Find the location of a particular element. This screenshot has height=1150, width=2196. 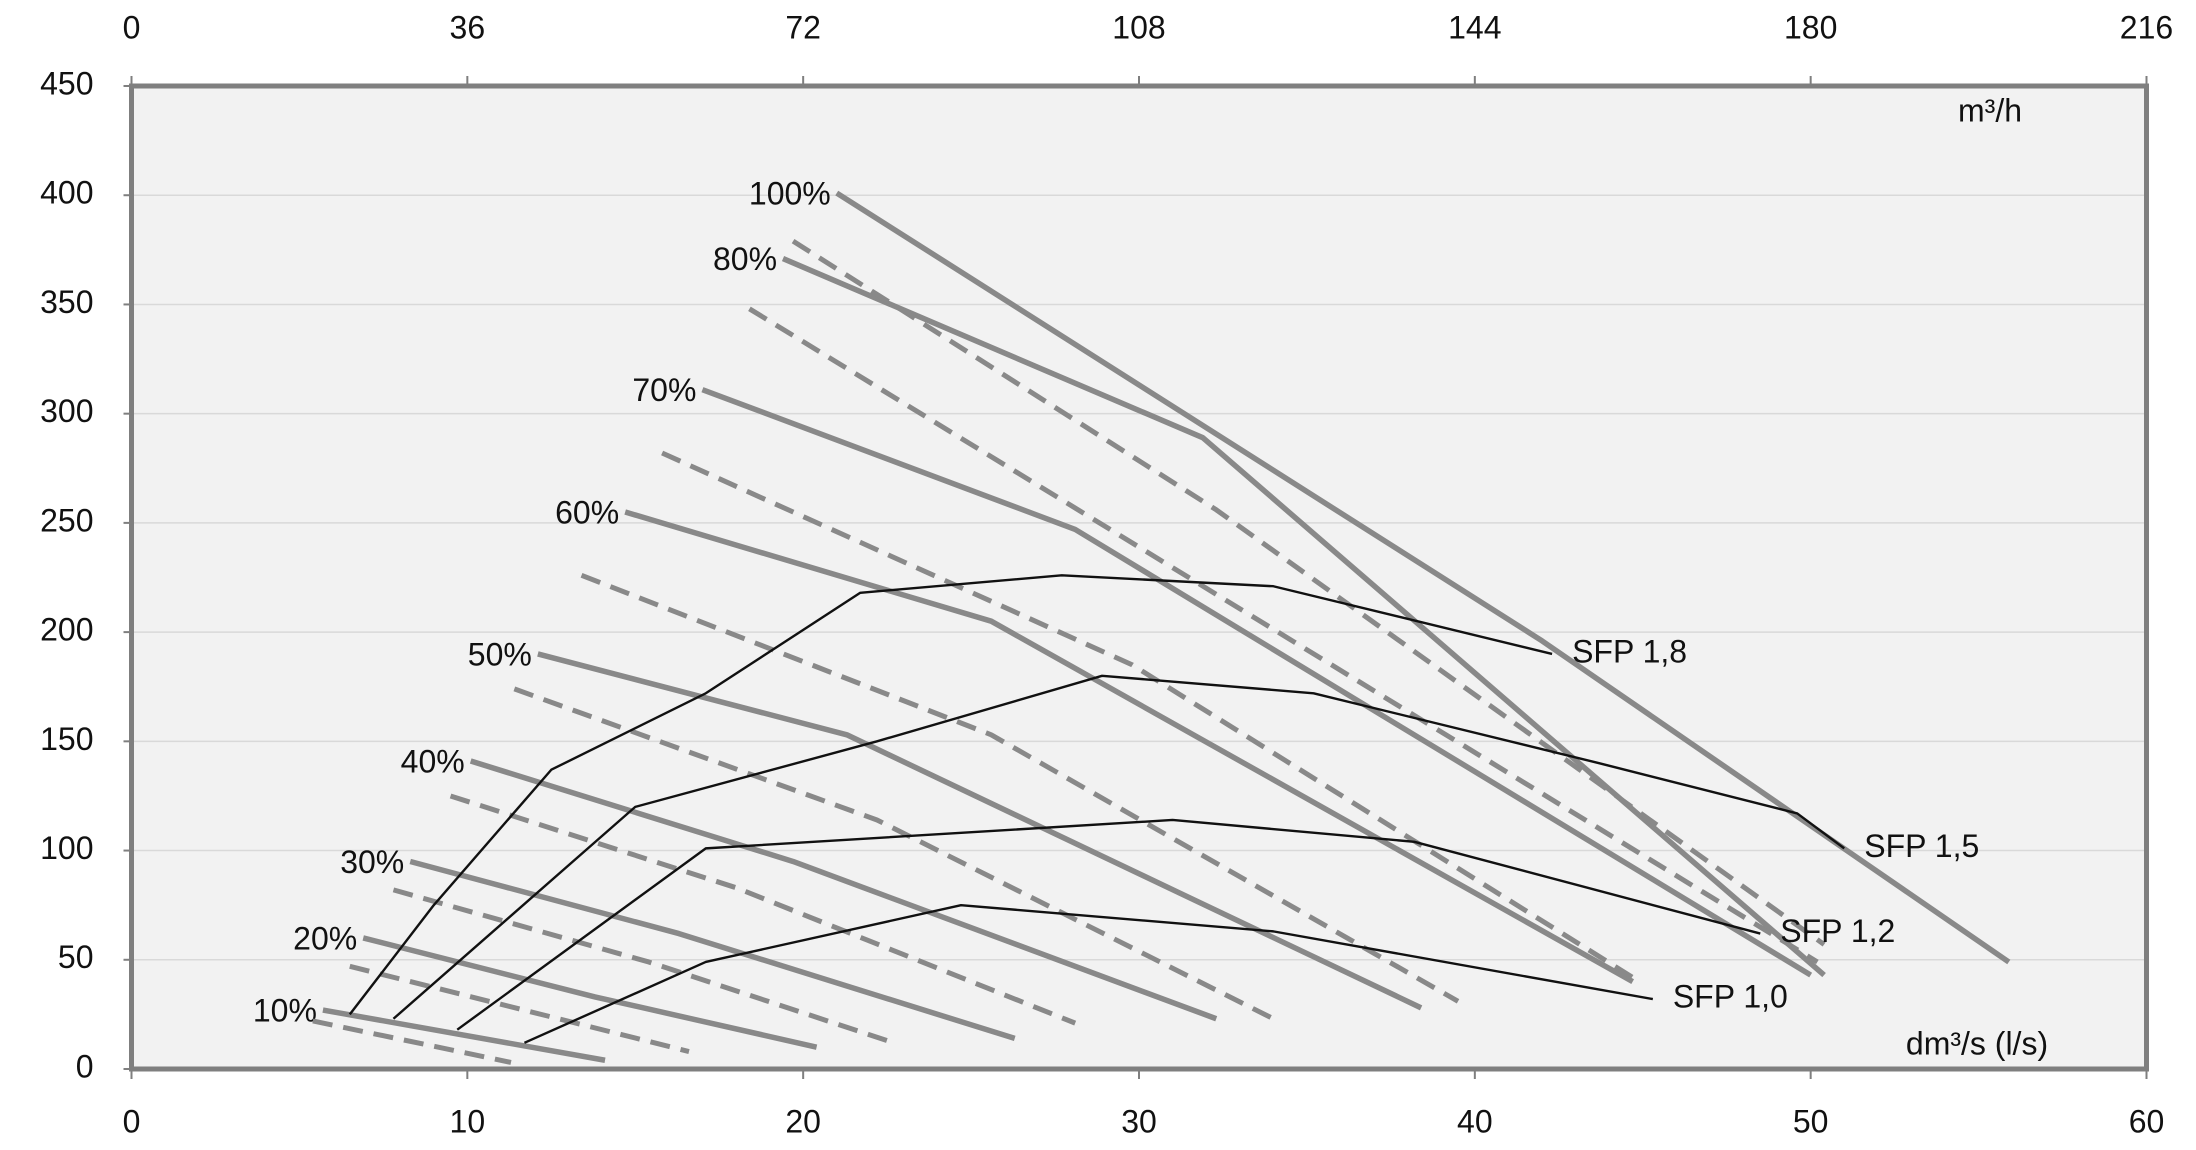

y-tick-label: 450 is located at coordinates (66, 83).